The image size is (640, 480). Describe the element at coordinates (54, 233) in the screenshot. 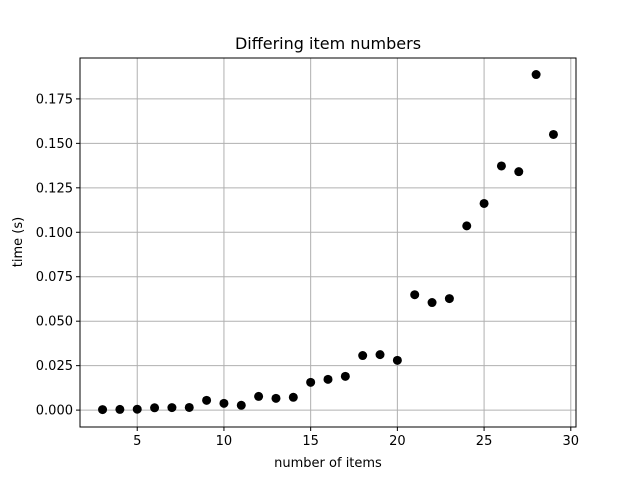

I see `y-tick-label: 0.100` at that location.